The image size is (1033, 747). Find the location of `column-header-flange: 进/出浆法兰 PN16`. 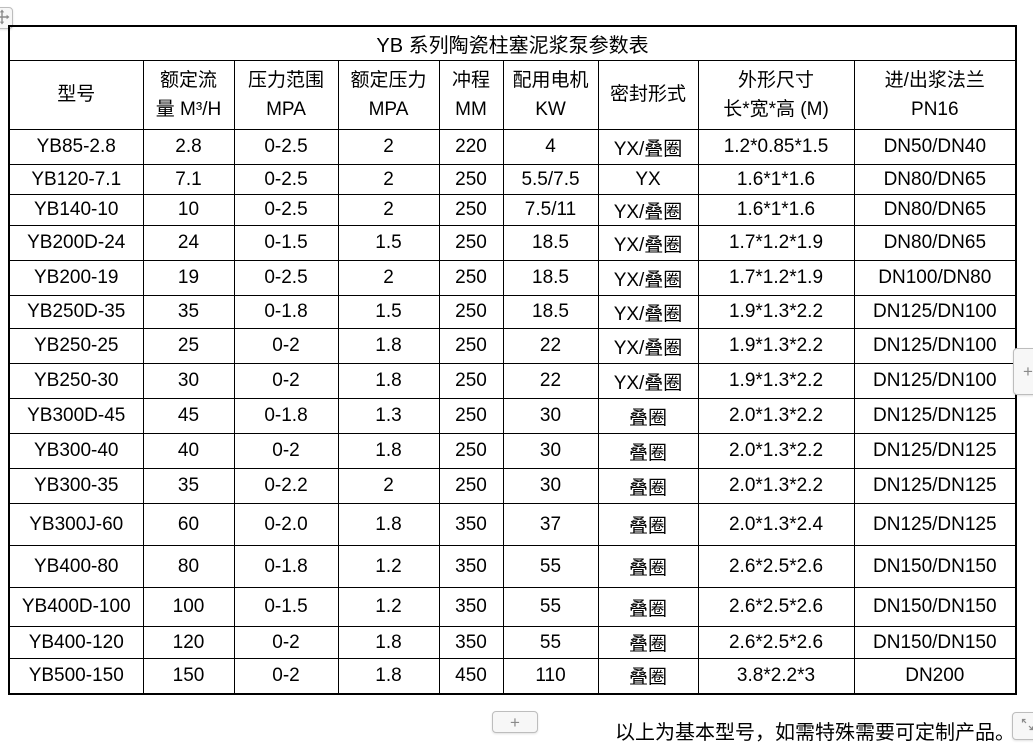

column-header-flange: 进/出浆法兰 PN16 is located at coordinates (935, 95).